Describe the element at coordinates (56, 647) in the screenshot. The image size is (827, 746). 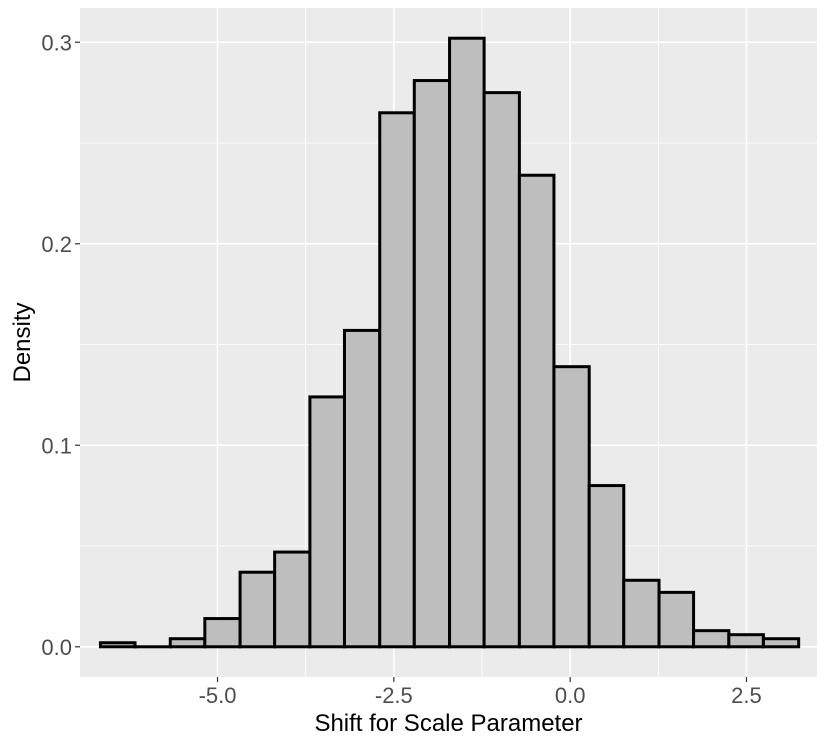
I see `y-tick-label: 0.0` at that location.